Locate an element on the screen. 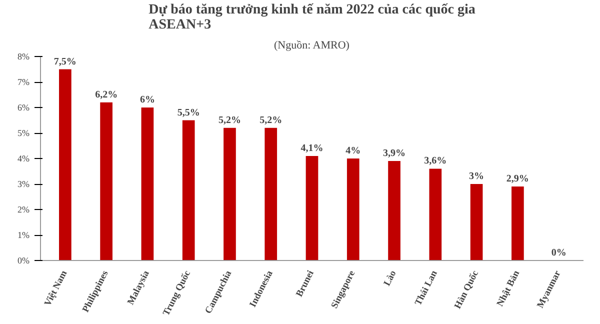 This screenshot has height=324, width=600. data-label: 3,6% is located at coordinates (435, 161).